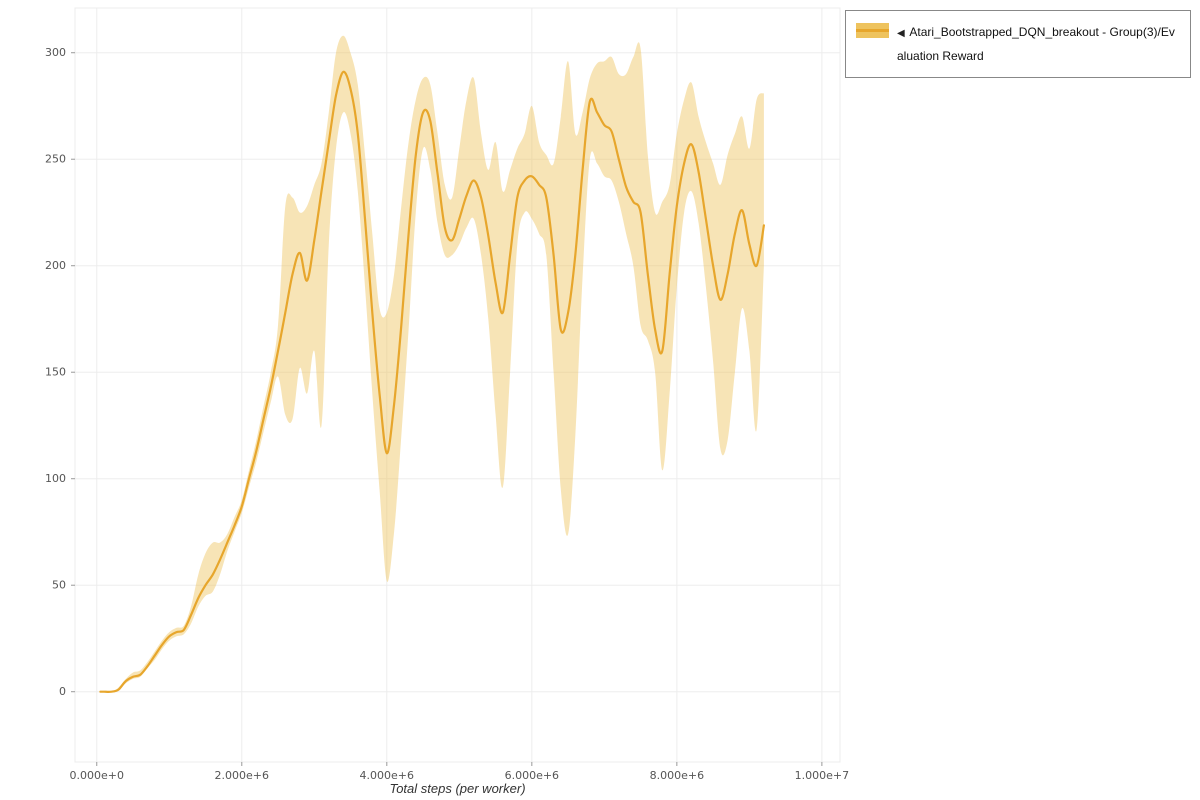 The height and width of the screenshot is (800, 1200). What do you see at coordinates (901, 33) in the screenshot?
I see `legend-collapse-icon: ◀` at bounding box center [901, 33].